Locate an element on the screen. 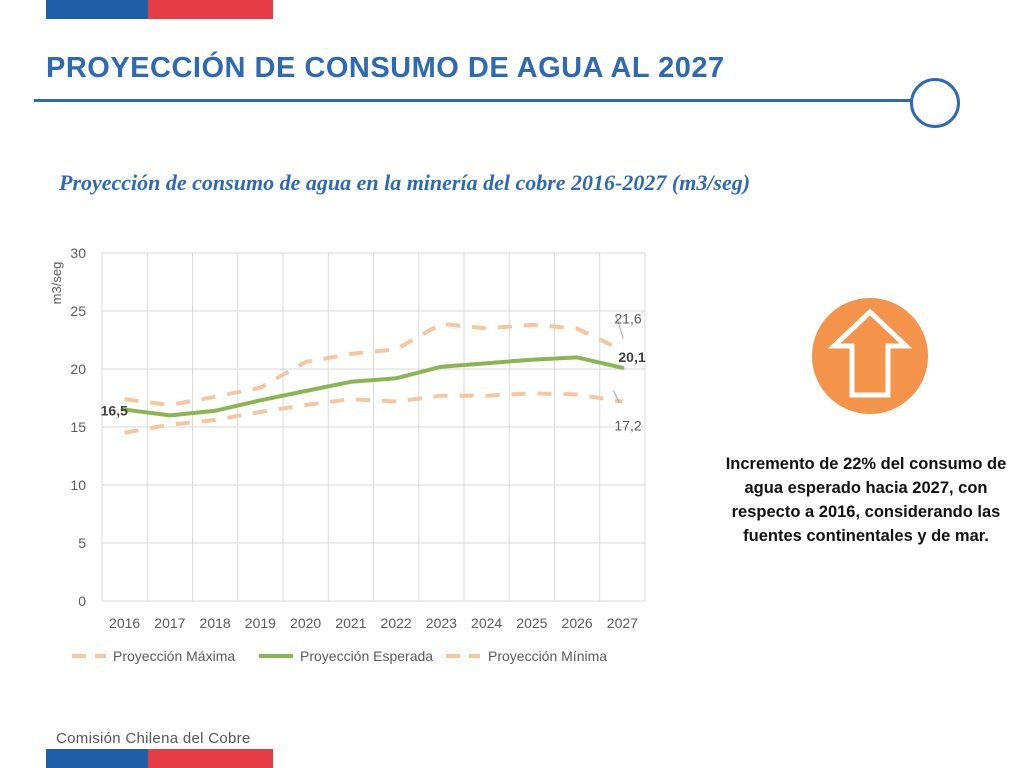  x-tick-label: 2017 is located at coordinates (169, 623).